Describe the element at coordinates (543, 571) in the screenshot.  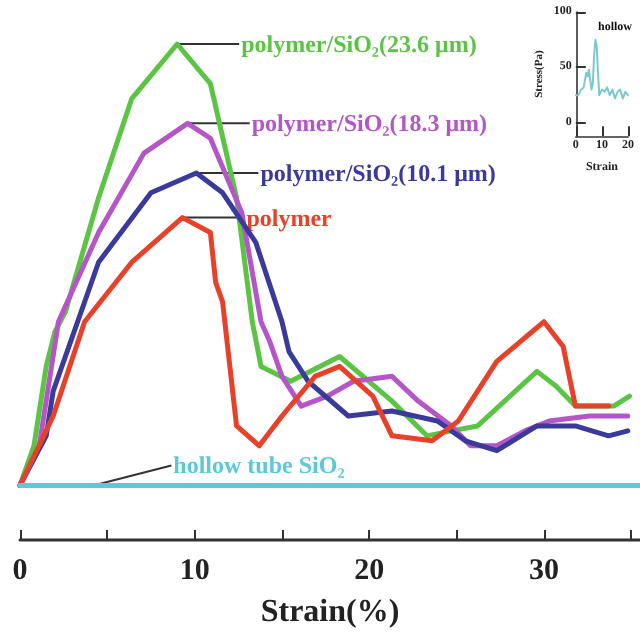
I see `x-tick-label: 30` at that location.